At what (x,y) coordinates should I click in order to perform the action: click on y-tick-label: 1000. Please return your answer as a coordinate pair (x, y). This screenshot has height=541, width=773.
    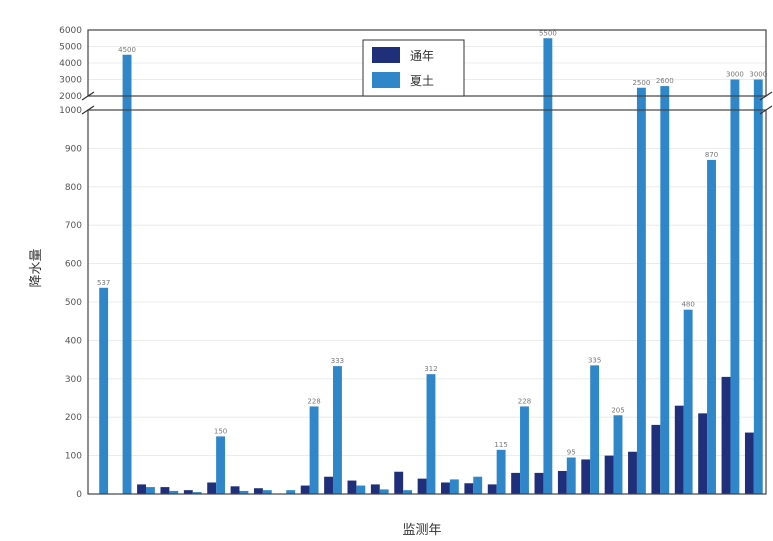
    Looking at the image, I should click on (70, 111).